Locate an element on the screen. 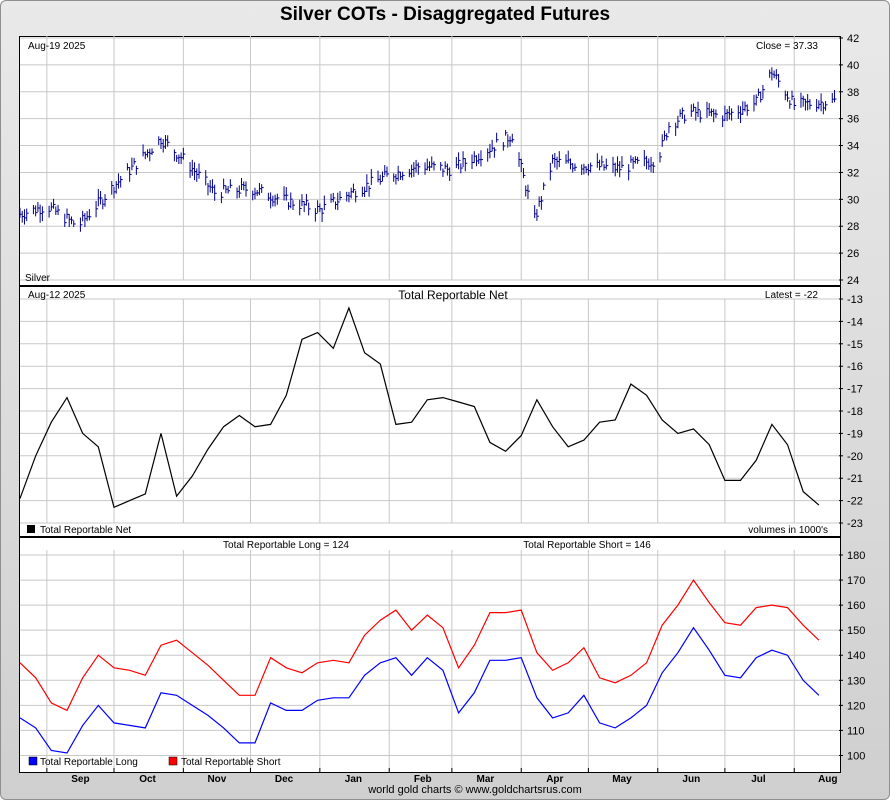 This screenshot has width=890, height=800. y-tick-label: -18 is located at coordinates (855, 412).